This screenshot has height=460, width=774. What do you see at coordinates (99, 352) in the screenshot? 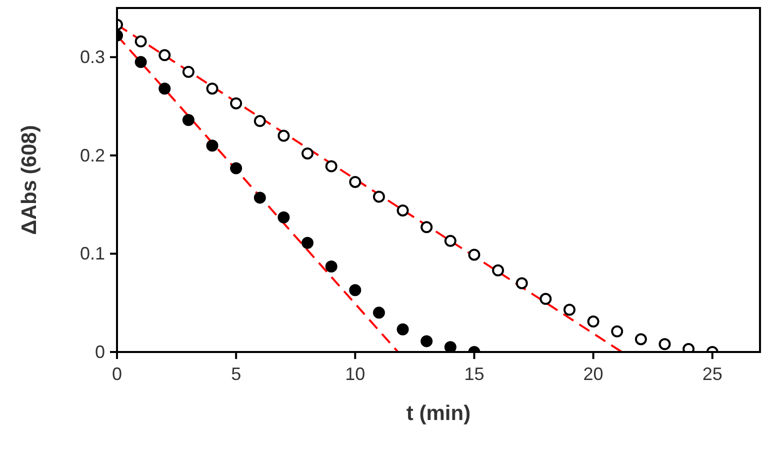
I see `y-tick-label: 0` at bounding box center [99, 352].